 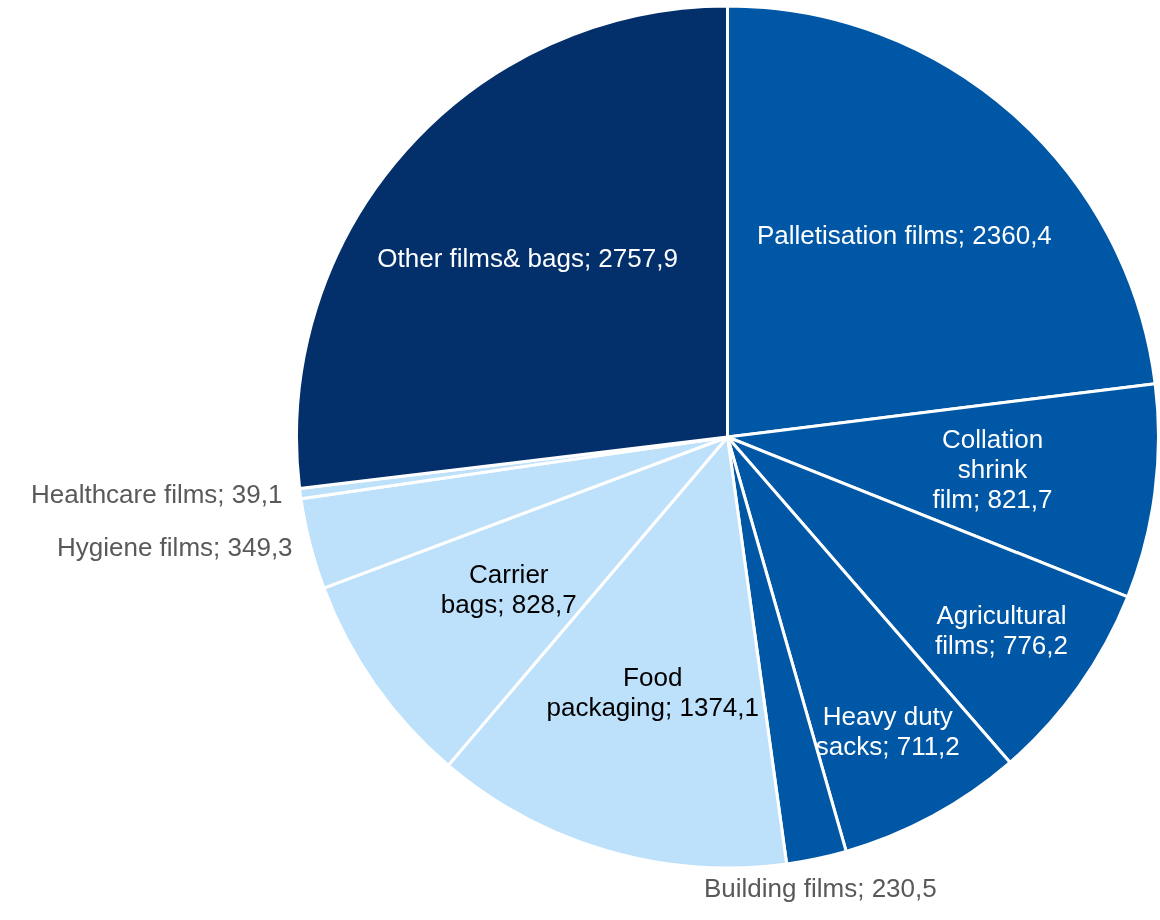 What do you see at coordinates (887, 730) in the screenshot?
I see `slice-label: Heavy duty sacks; 711,2` at bounding box center [887, 730].